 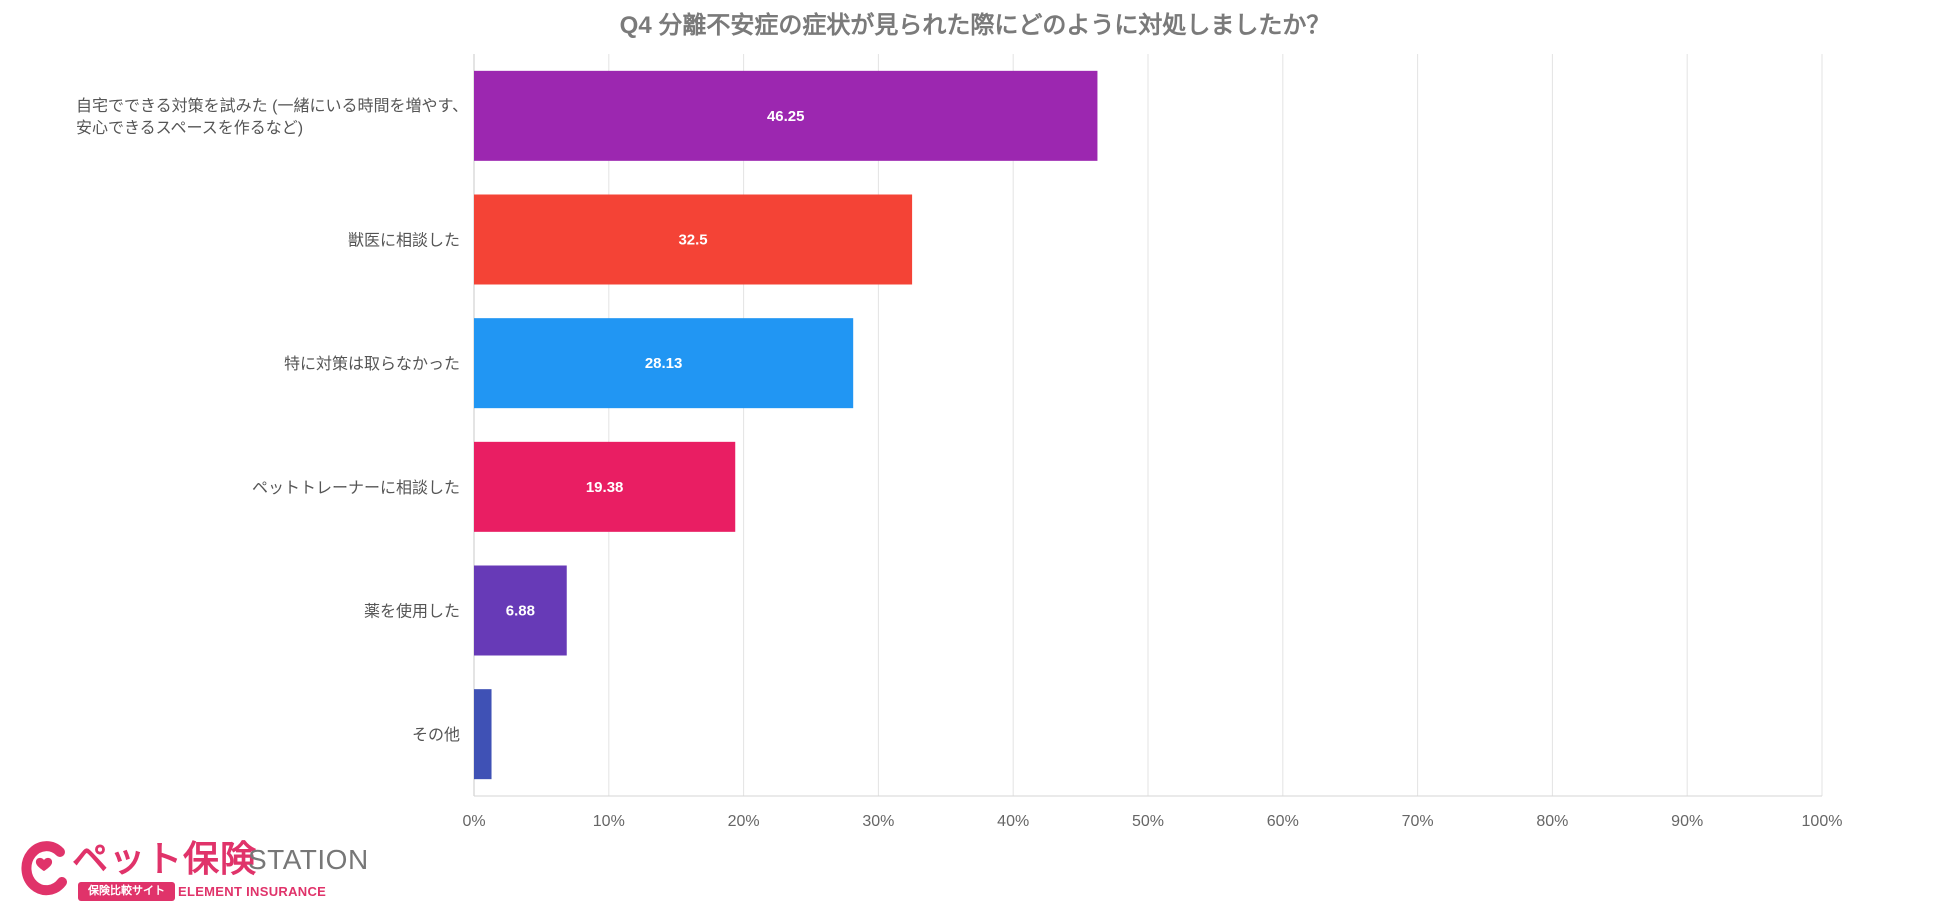 I want to click on category-label: 自宅でできる対策を試みた (一緒にいる時間を増やす、, so click(x=272, y=106).